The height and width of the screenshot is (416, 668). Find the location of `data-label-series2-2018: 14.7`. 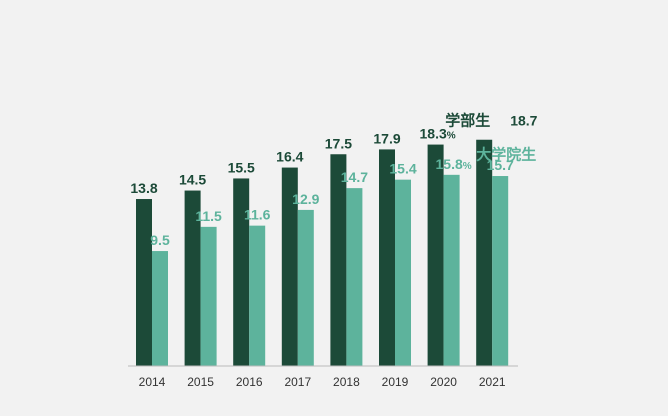

data-label-series2-2018: 14.7 is located at coordinates (354, 177).